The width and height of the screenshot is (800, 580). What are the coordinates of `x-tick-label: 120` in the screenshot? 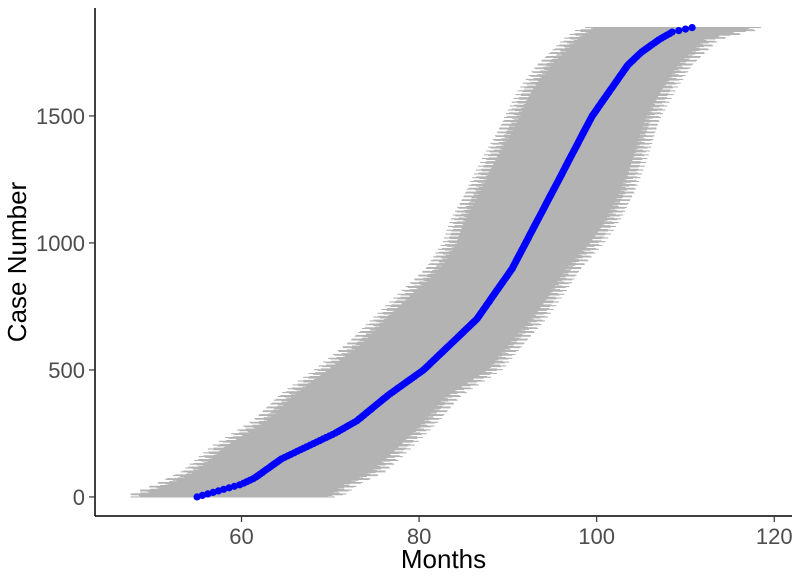 It's located at (774, 536).